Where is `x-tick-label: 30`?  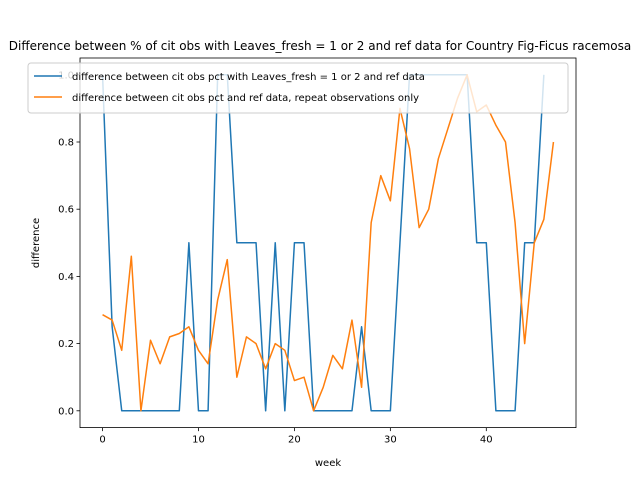
x-tick-label: 30 is located at coordinates (390, 440).